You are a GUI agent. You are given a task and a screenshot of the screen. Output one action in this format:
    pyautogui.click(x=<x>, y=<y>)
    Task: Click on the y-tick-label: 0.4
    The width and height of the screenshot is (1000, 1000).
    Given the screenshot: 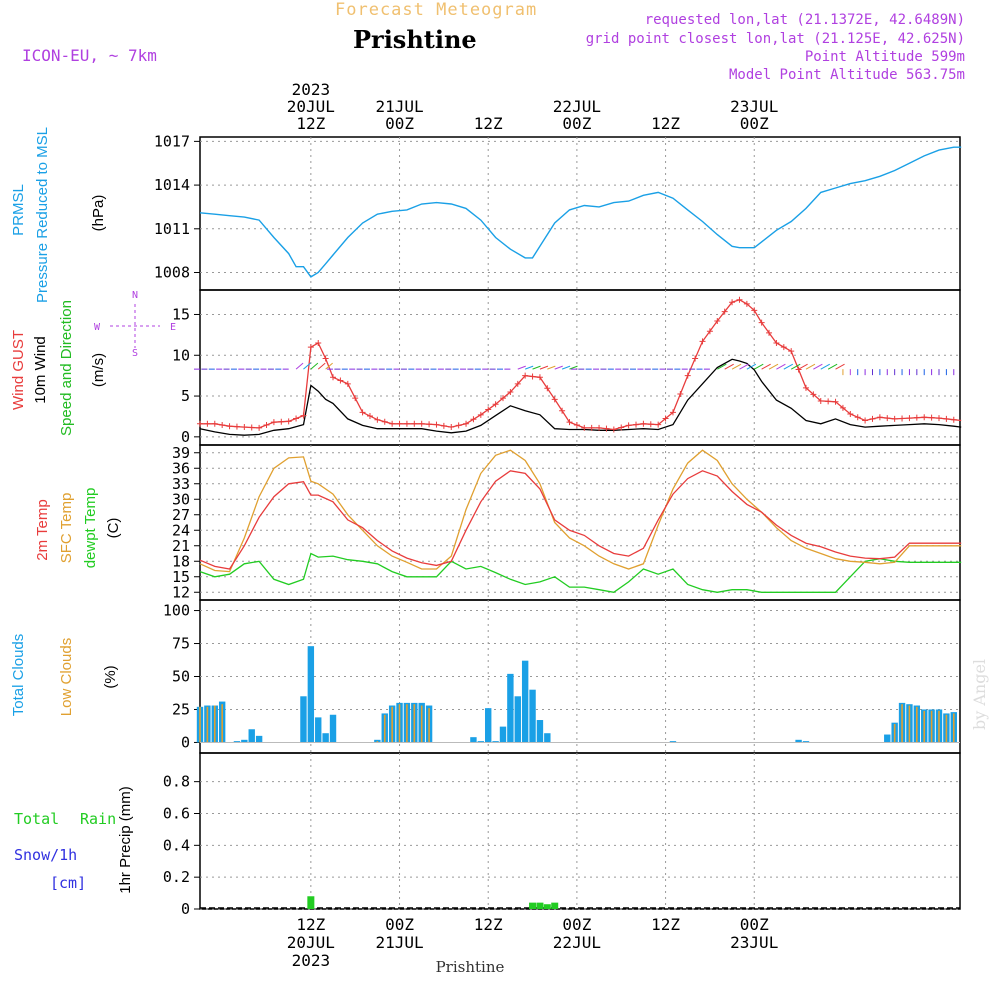 What is the action you would take?
    pyautogui.click(x=176, y=845)
    